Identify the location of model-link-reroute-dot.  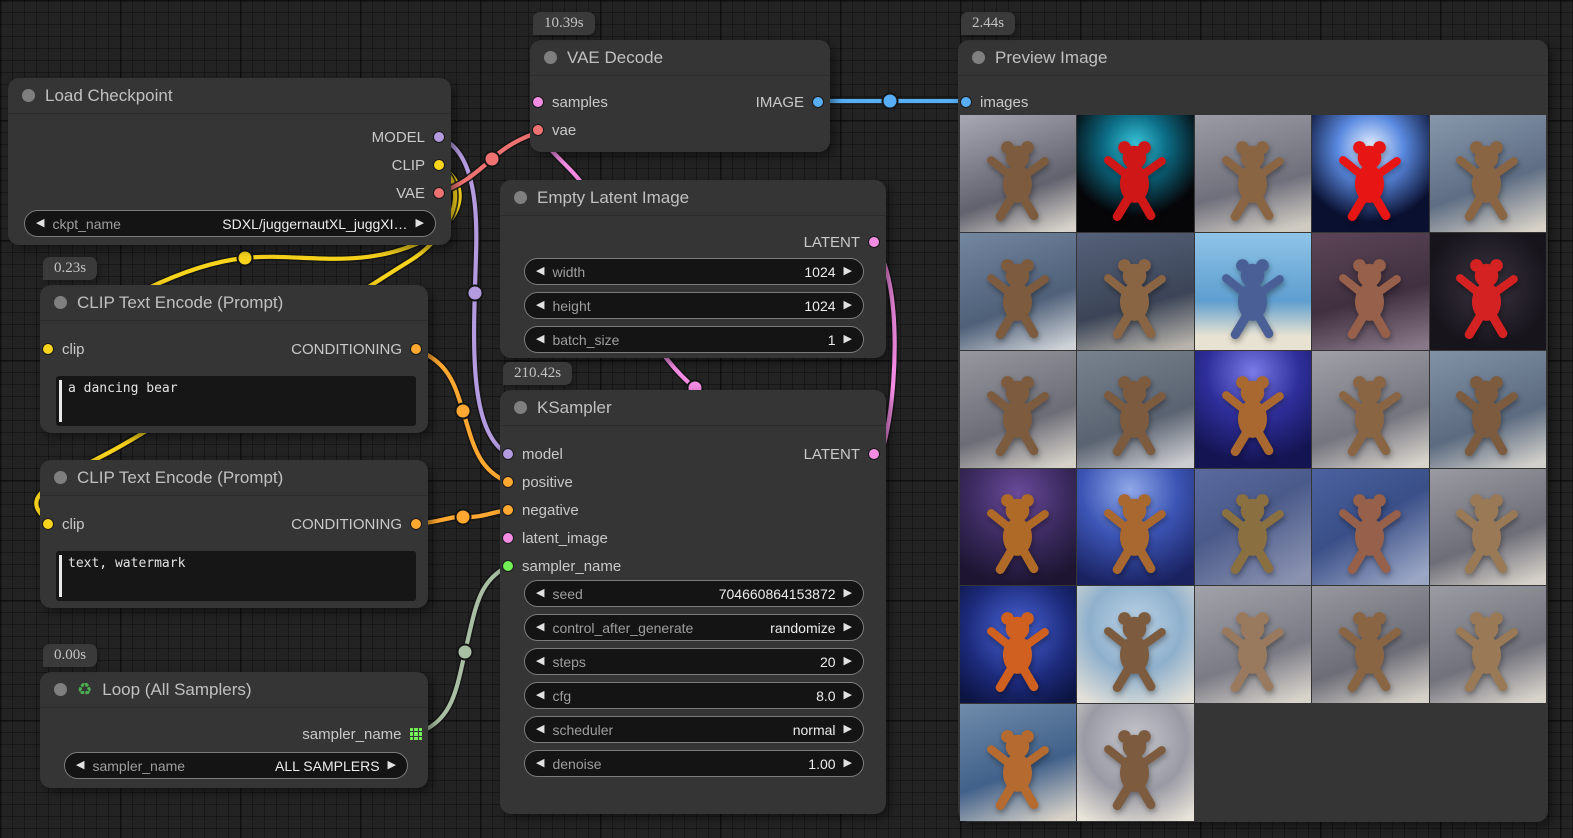
(475, 293).